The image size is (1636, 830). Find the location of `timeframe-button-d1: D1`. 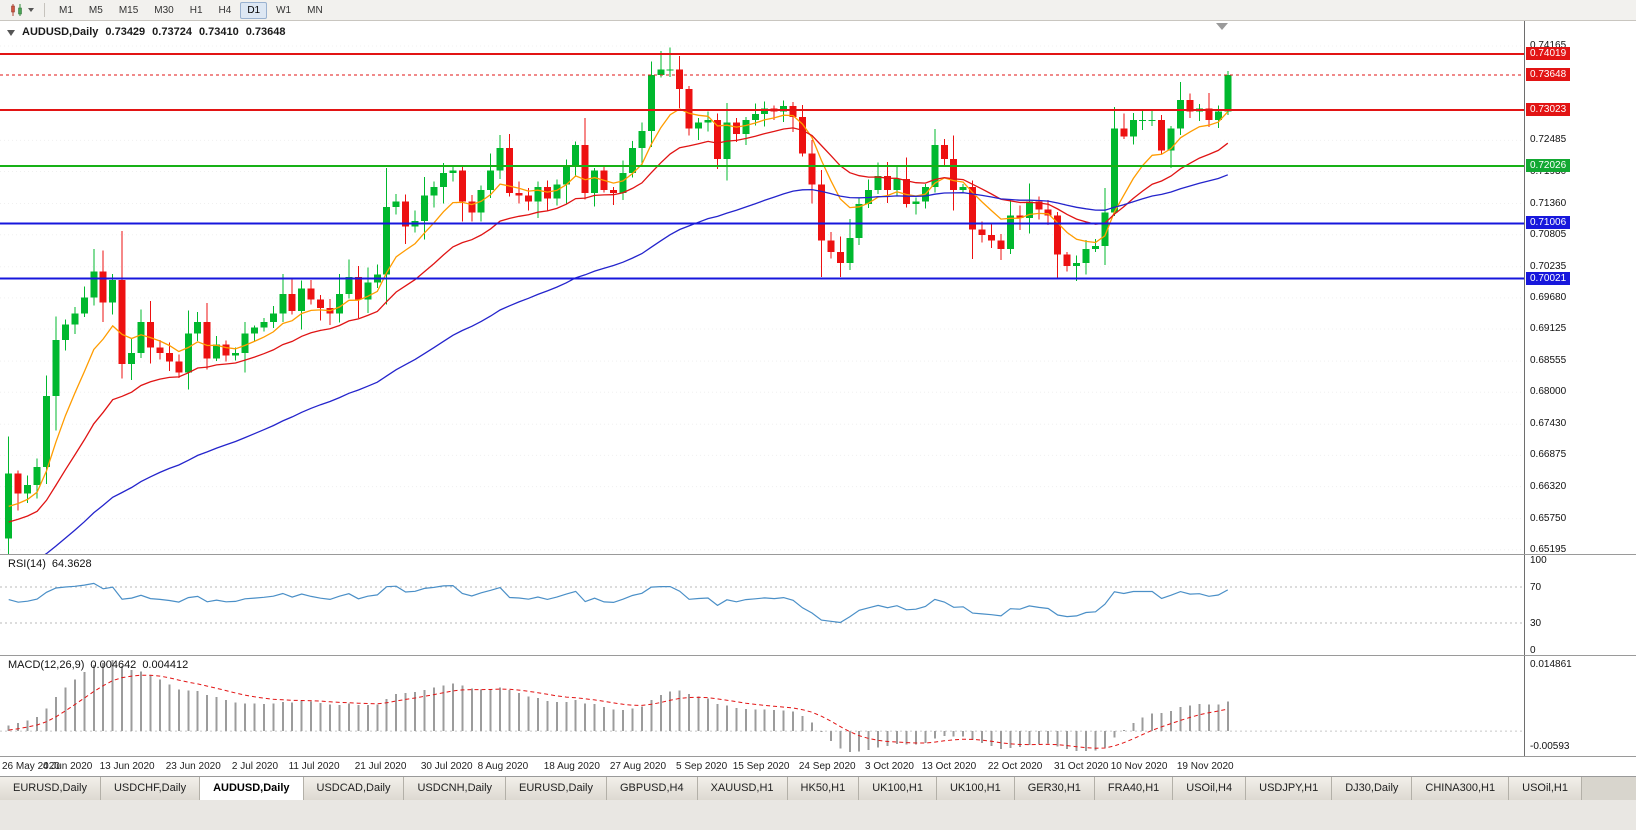

timeframe-button-d1: D1 is located at coordinates (254, 10).